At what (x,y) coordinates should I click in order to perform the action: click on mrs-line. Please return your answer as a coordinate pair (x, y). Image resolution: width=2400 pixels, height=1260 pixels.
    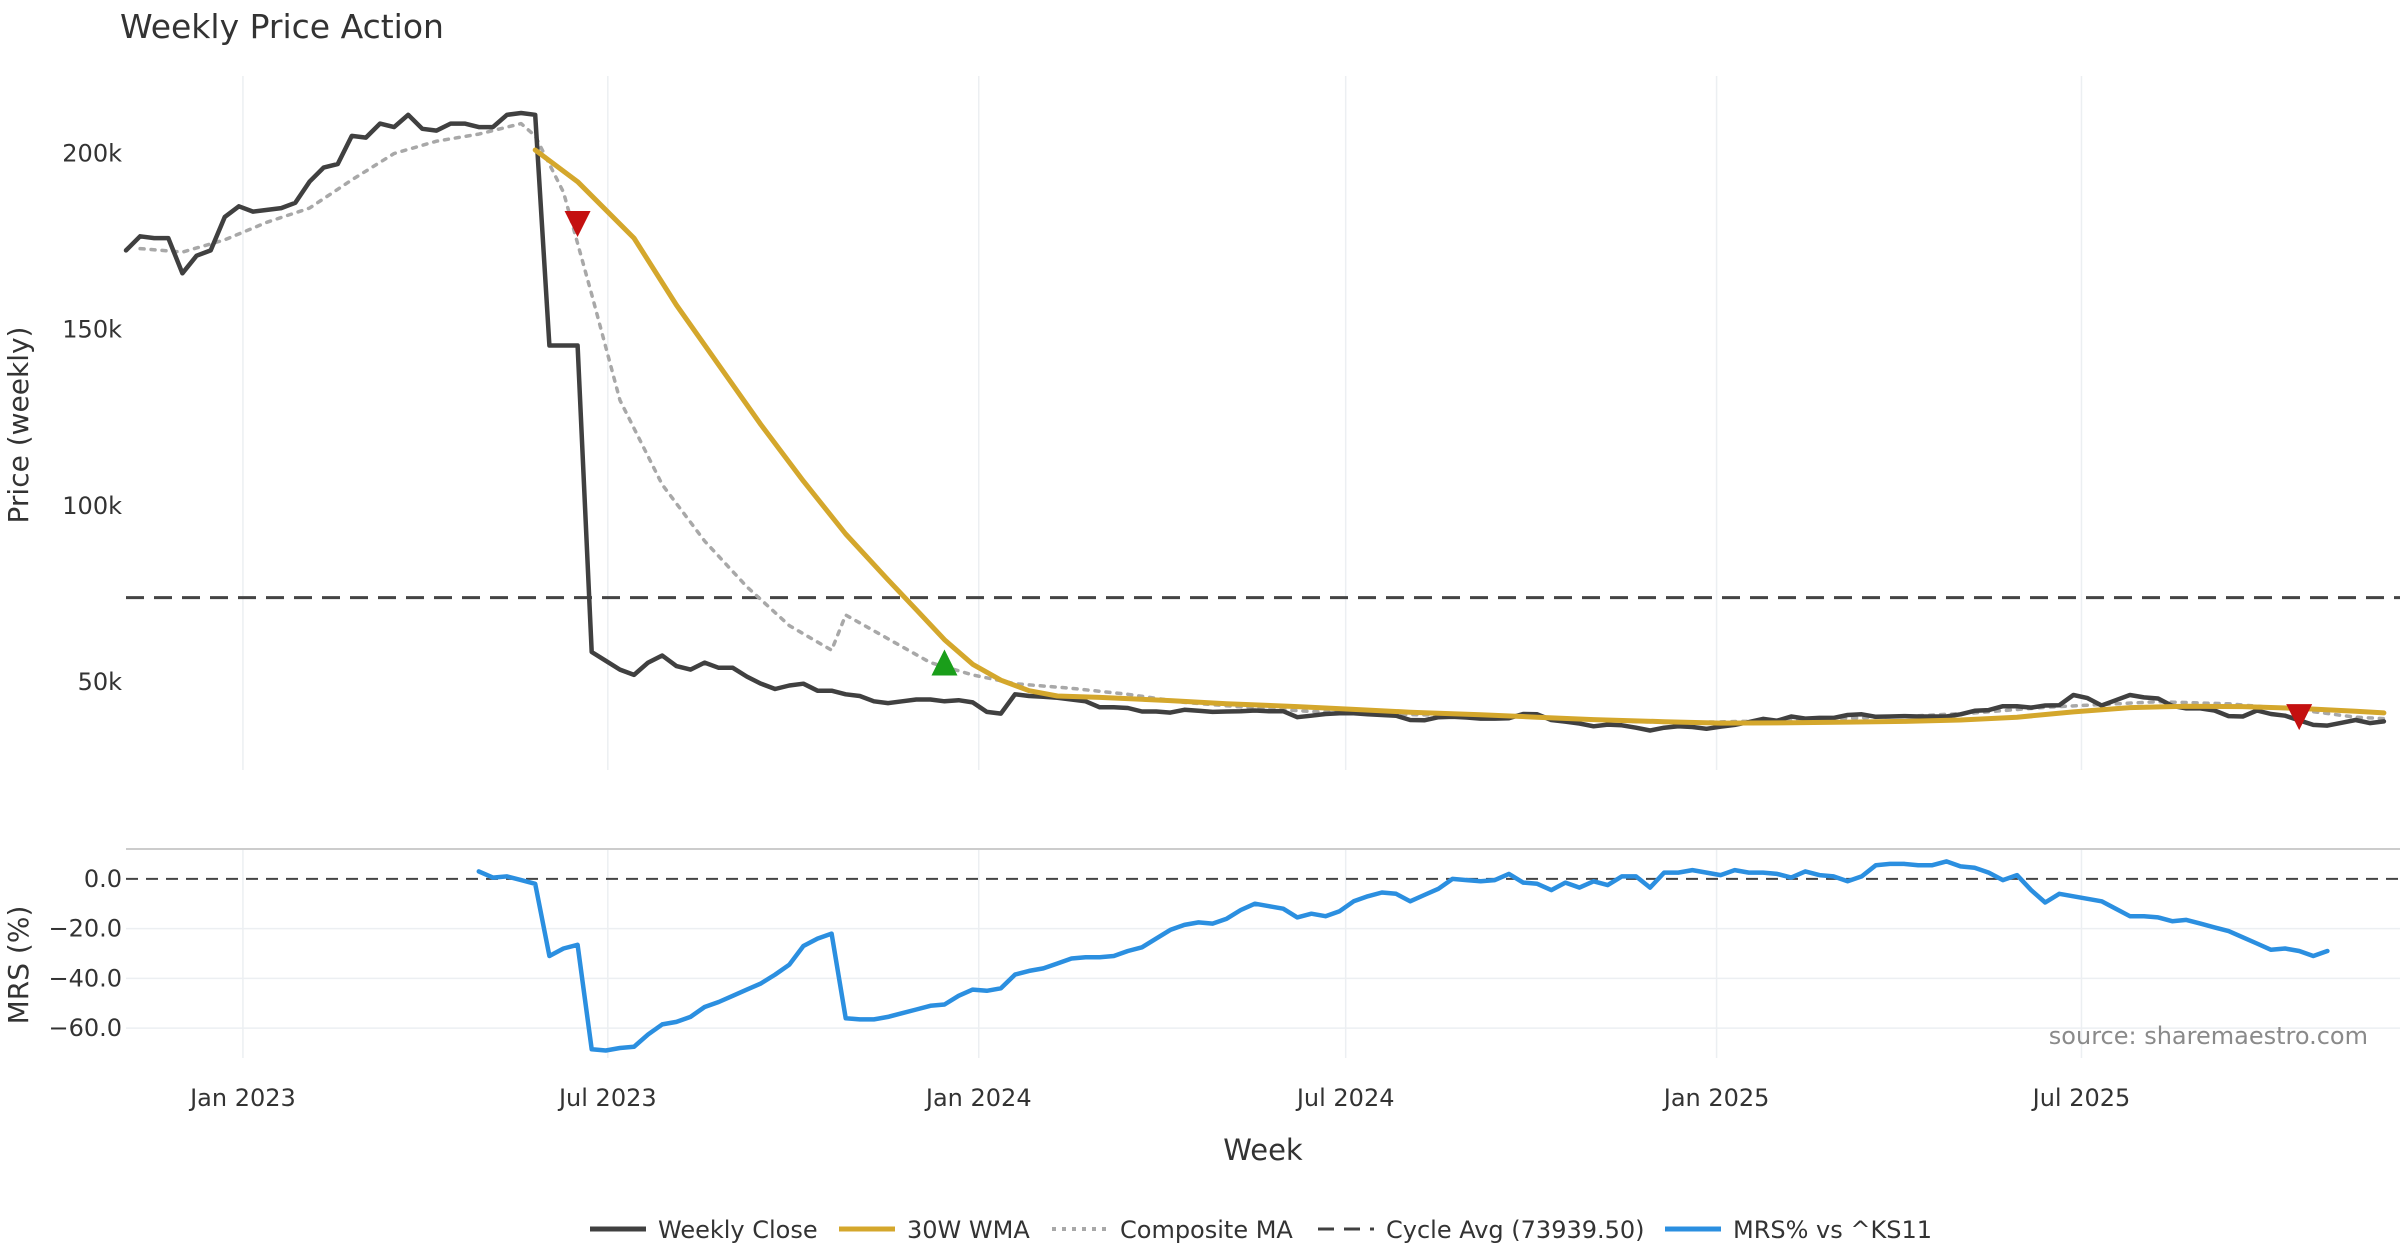
    Looking at the image, I should click on (1403, 956).